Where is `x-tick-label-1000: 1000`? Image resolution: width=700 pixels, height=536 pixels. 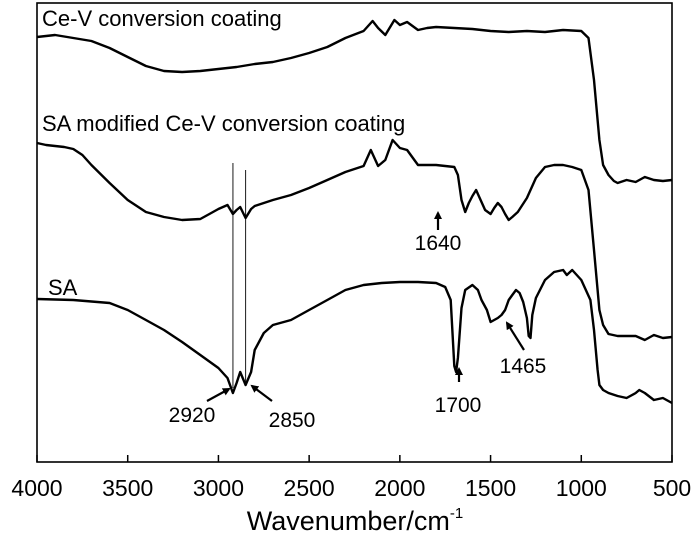 x-tick-label-1000: 1000 is located at coordinates (581, 488).